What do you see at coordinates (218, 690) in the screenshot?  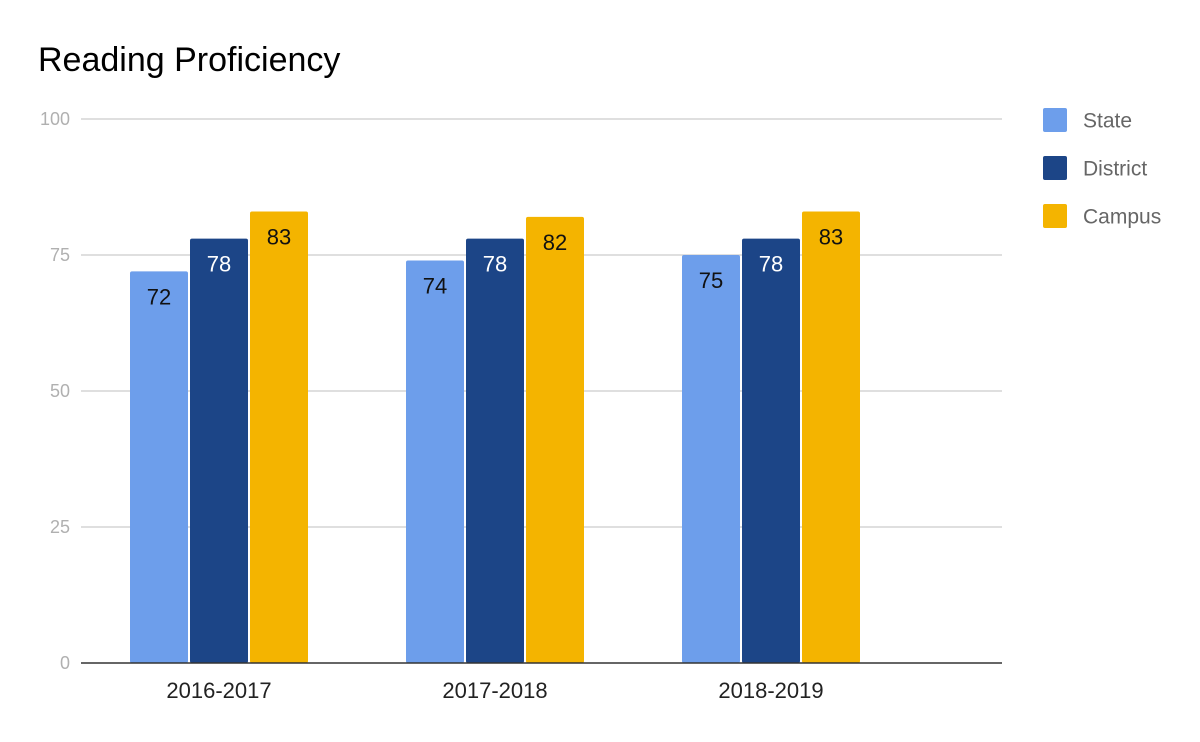 I see `x-tick-label: 2016-2017` at bounding box center [218, 690].